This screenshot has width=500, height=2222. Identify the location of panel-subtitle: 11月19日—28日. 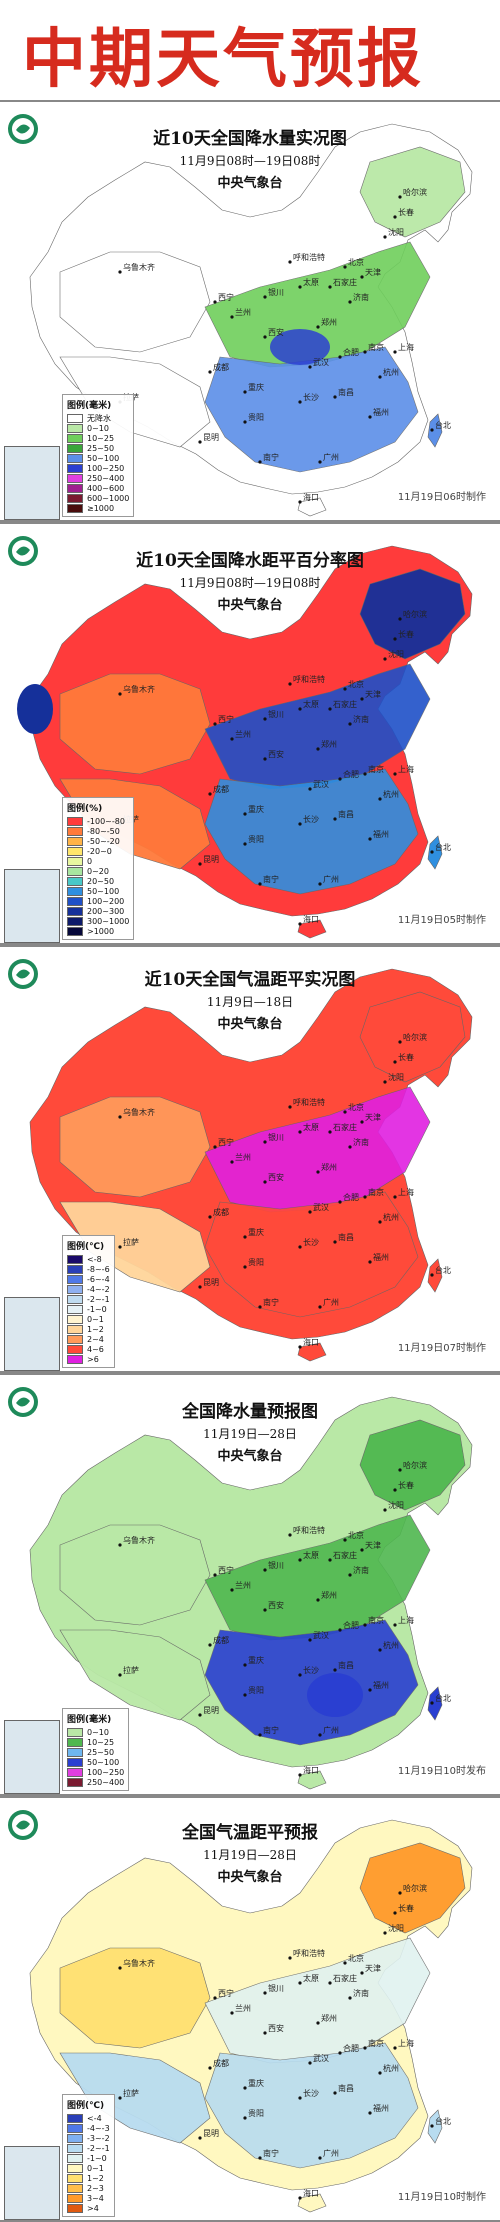
(250, 1855).